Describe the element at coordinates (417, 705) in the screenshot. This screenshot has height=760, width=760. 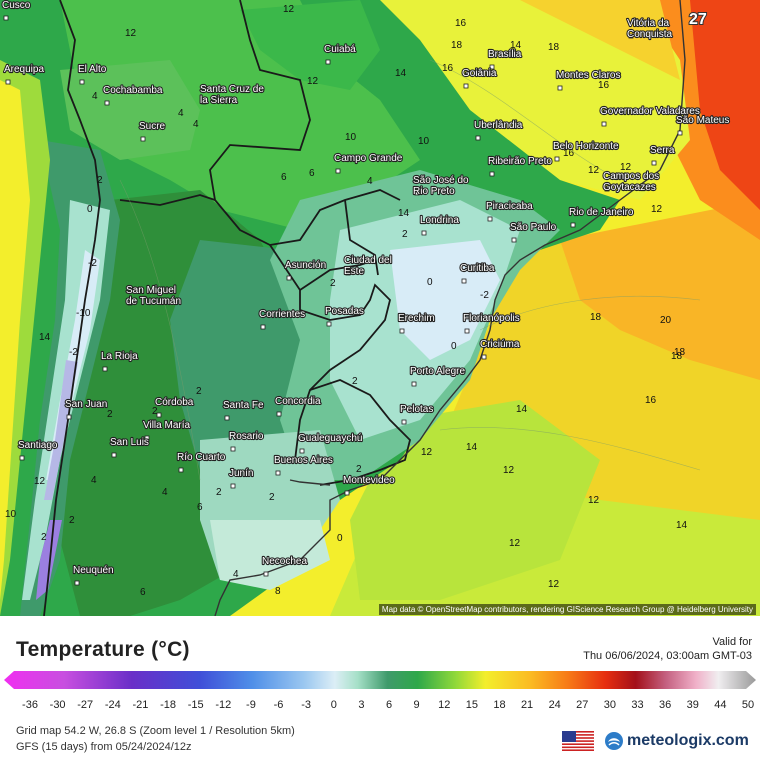
I see `scale-tick-label: 9` at that location.